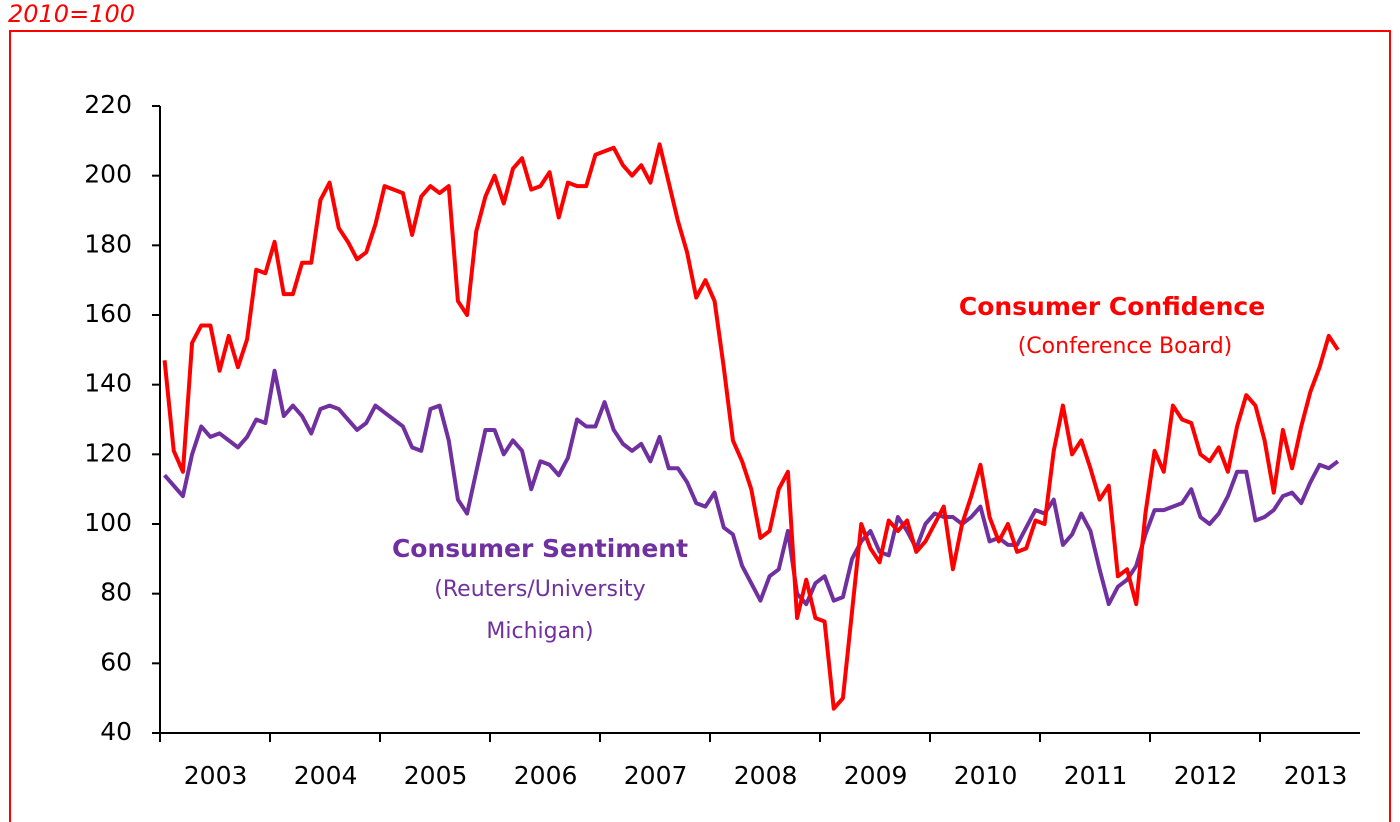 This screenshot has height=822, width=1400. I want to click on y-tick-label: 40, so click(116, 731).